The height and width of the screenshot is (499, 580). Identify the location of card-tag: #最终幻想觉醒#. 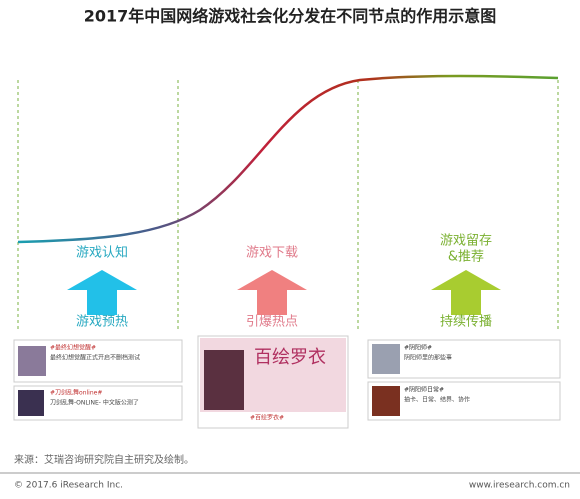
(73, 348).